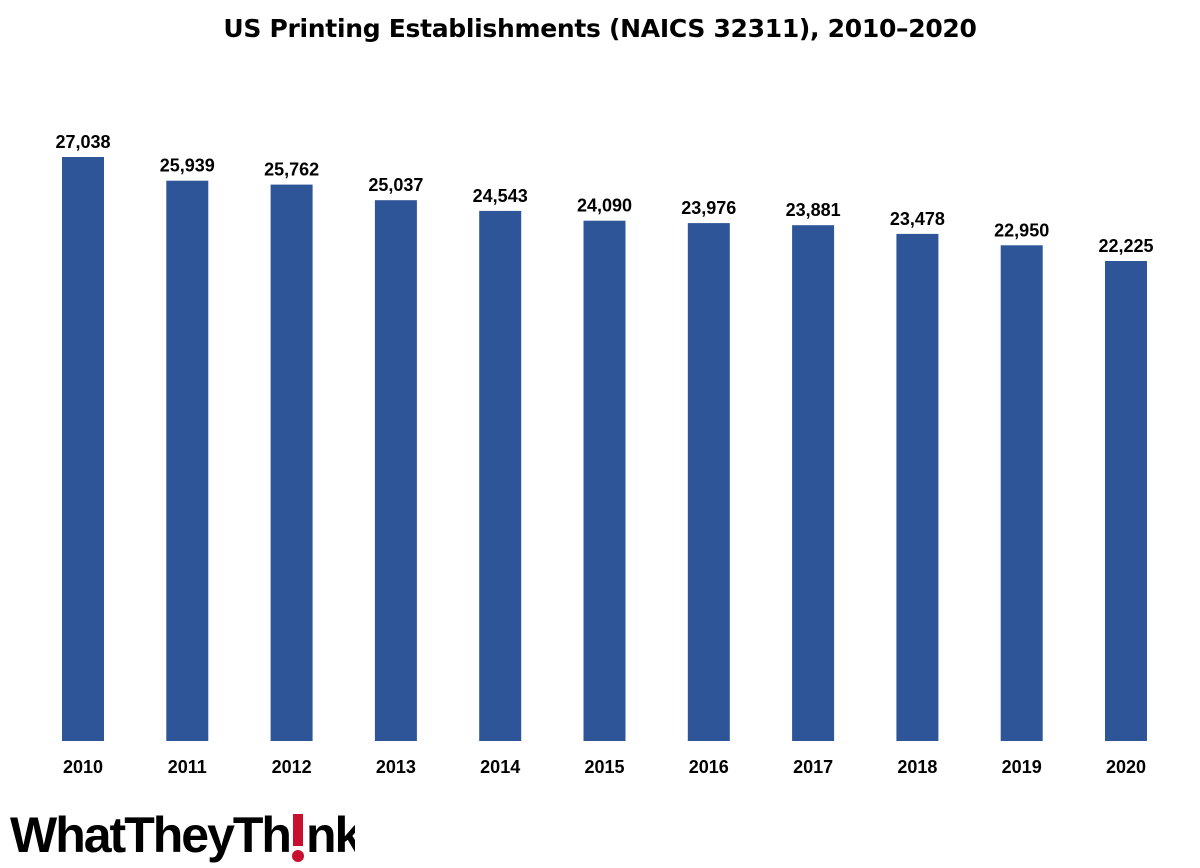 Image resolution: width=1200 pixels, height=868 pixels. What do you see at coordinates (187, 767) in the screenshot?
I see `x-tick-label-2011: 2011` at bounding box center [187, 767].